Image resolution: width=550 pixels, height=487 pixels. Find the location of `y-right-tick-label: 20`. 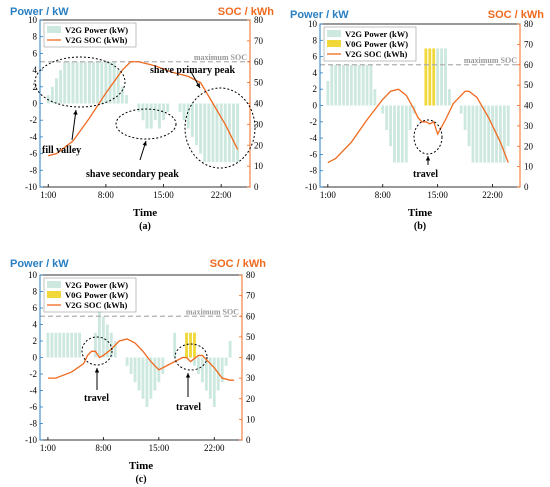

y-right-tick-label: 20 is located at coordinates (529, 146).